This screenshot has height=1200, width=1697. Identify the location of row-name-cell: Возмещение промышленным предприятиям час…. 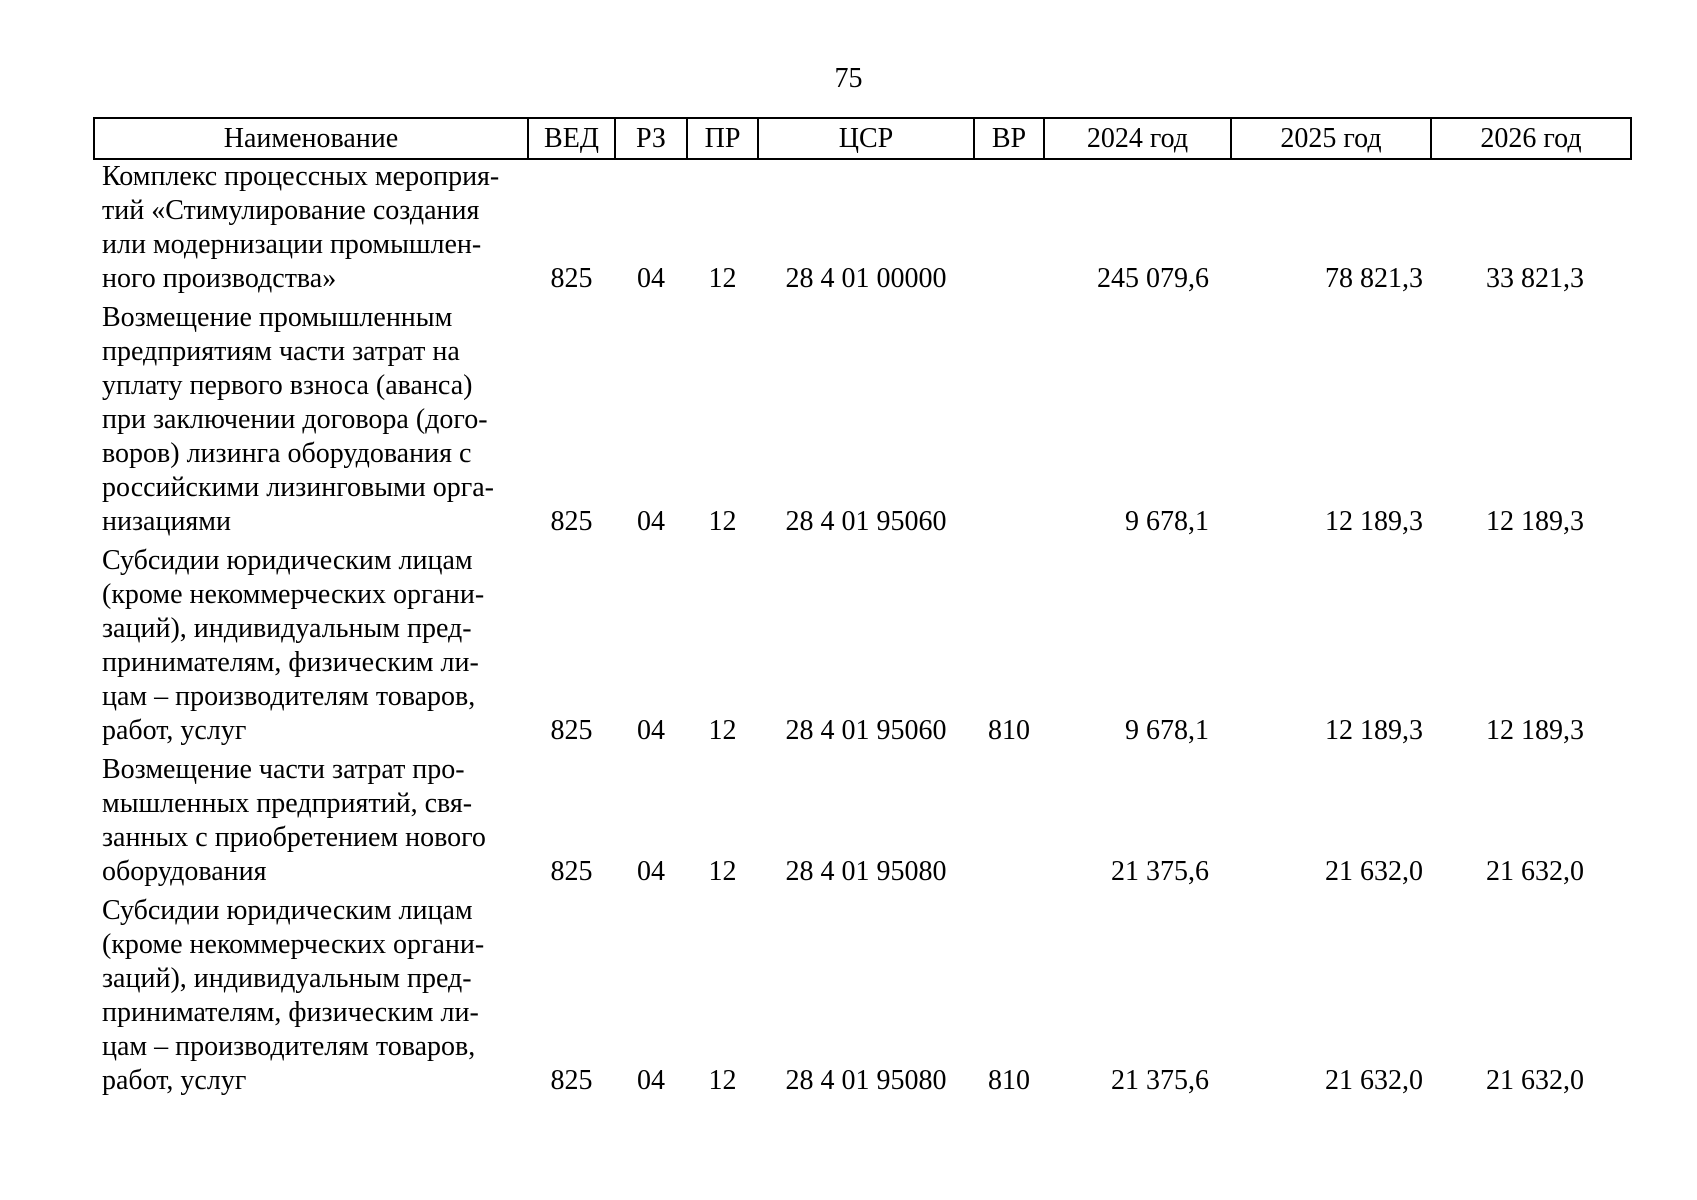
(298, 419).